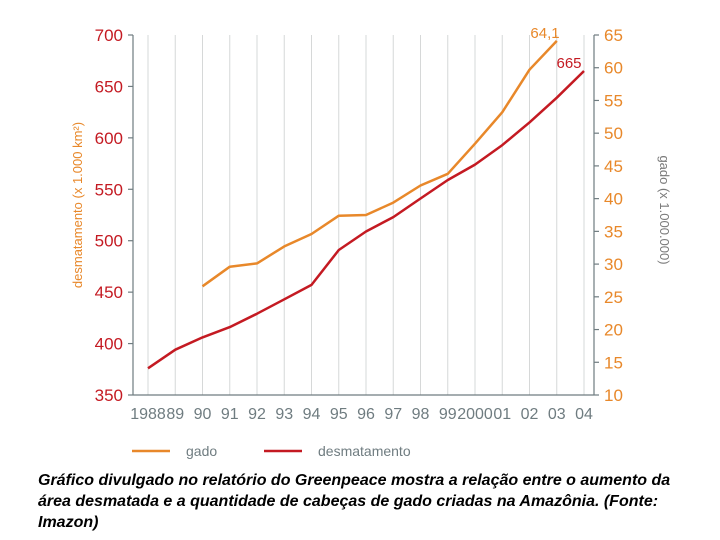 This screenshot has height=540, width=720. What do you see at coordinates (175, 414) in the screenshot?
I see `x-tick-label: 89` at bounding box center [175, 414].